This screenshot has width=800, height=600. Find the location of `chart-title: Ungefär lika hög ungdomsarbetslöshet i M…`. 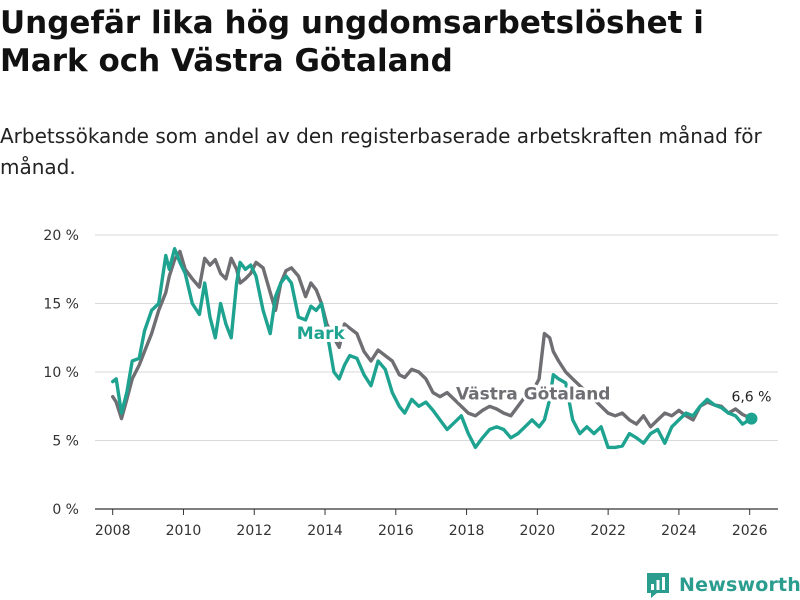

chart-title: Ungefär lika hög ungdomsarbetslöshet i M… is located at coordinates (352, 42).